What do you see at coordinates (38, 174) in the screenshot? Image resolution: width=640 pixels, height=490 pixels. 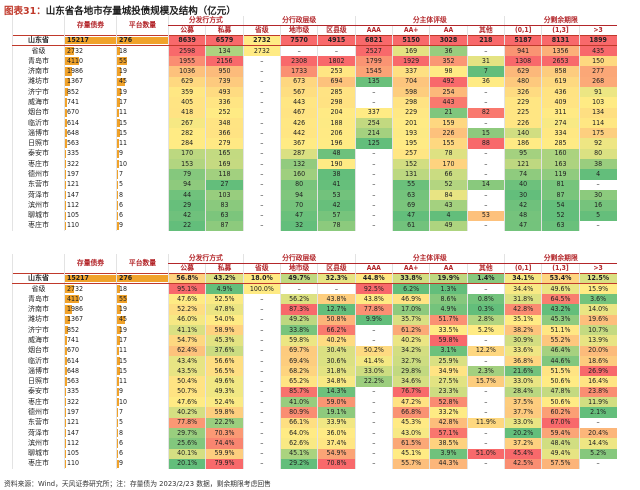 I see `region-name: 德州市` at bounding box center [38, 174].